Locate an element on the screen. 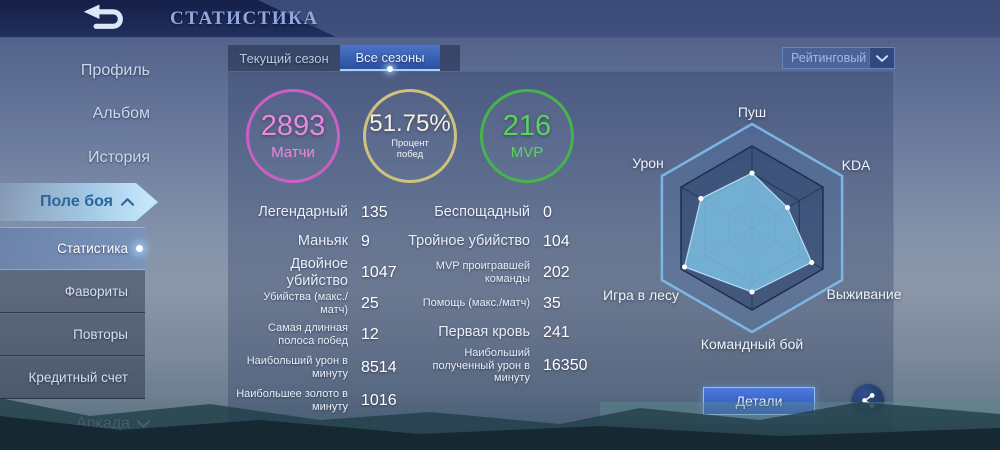  radar-axis-teamfight: Командный бой is located at coordinates (752, 344).